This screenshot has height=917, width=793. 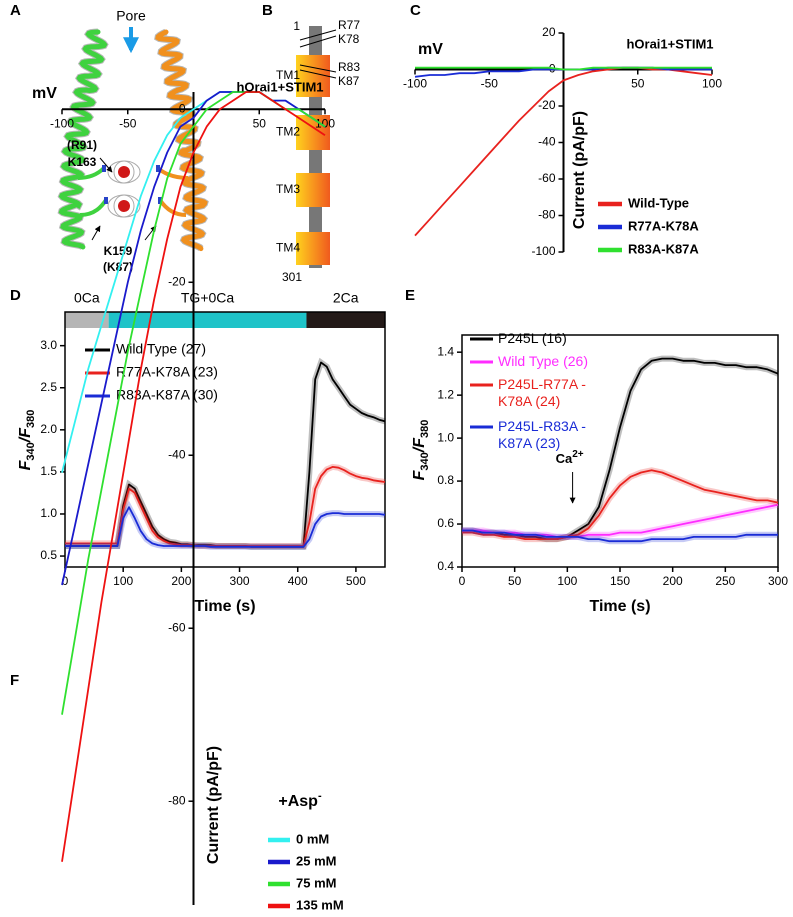 I want to click on legend-title: +Asp-, so click(x=300, y=800).